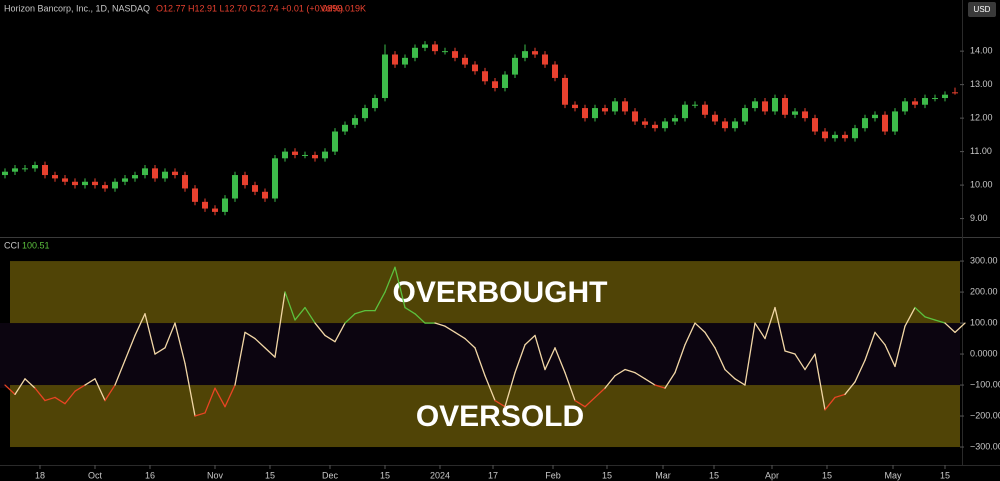  I want to click on y-tick-label: −100.00, so click(985, 384).